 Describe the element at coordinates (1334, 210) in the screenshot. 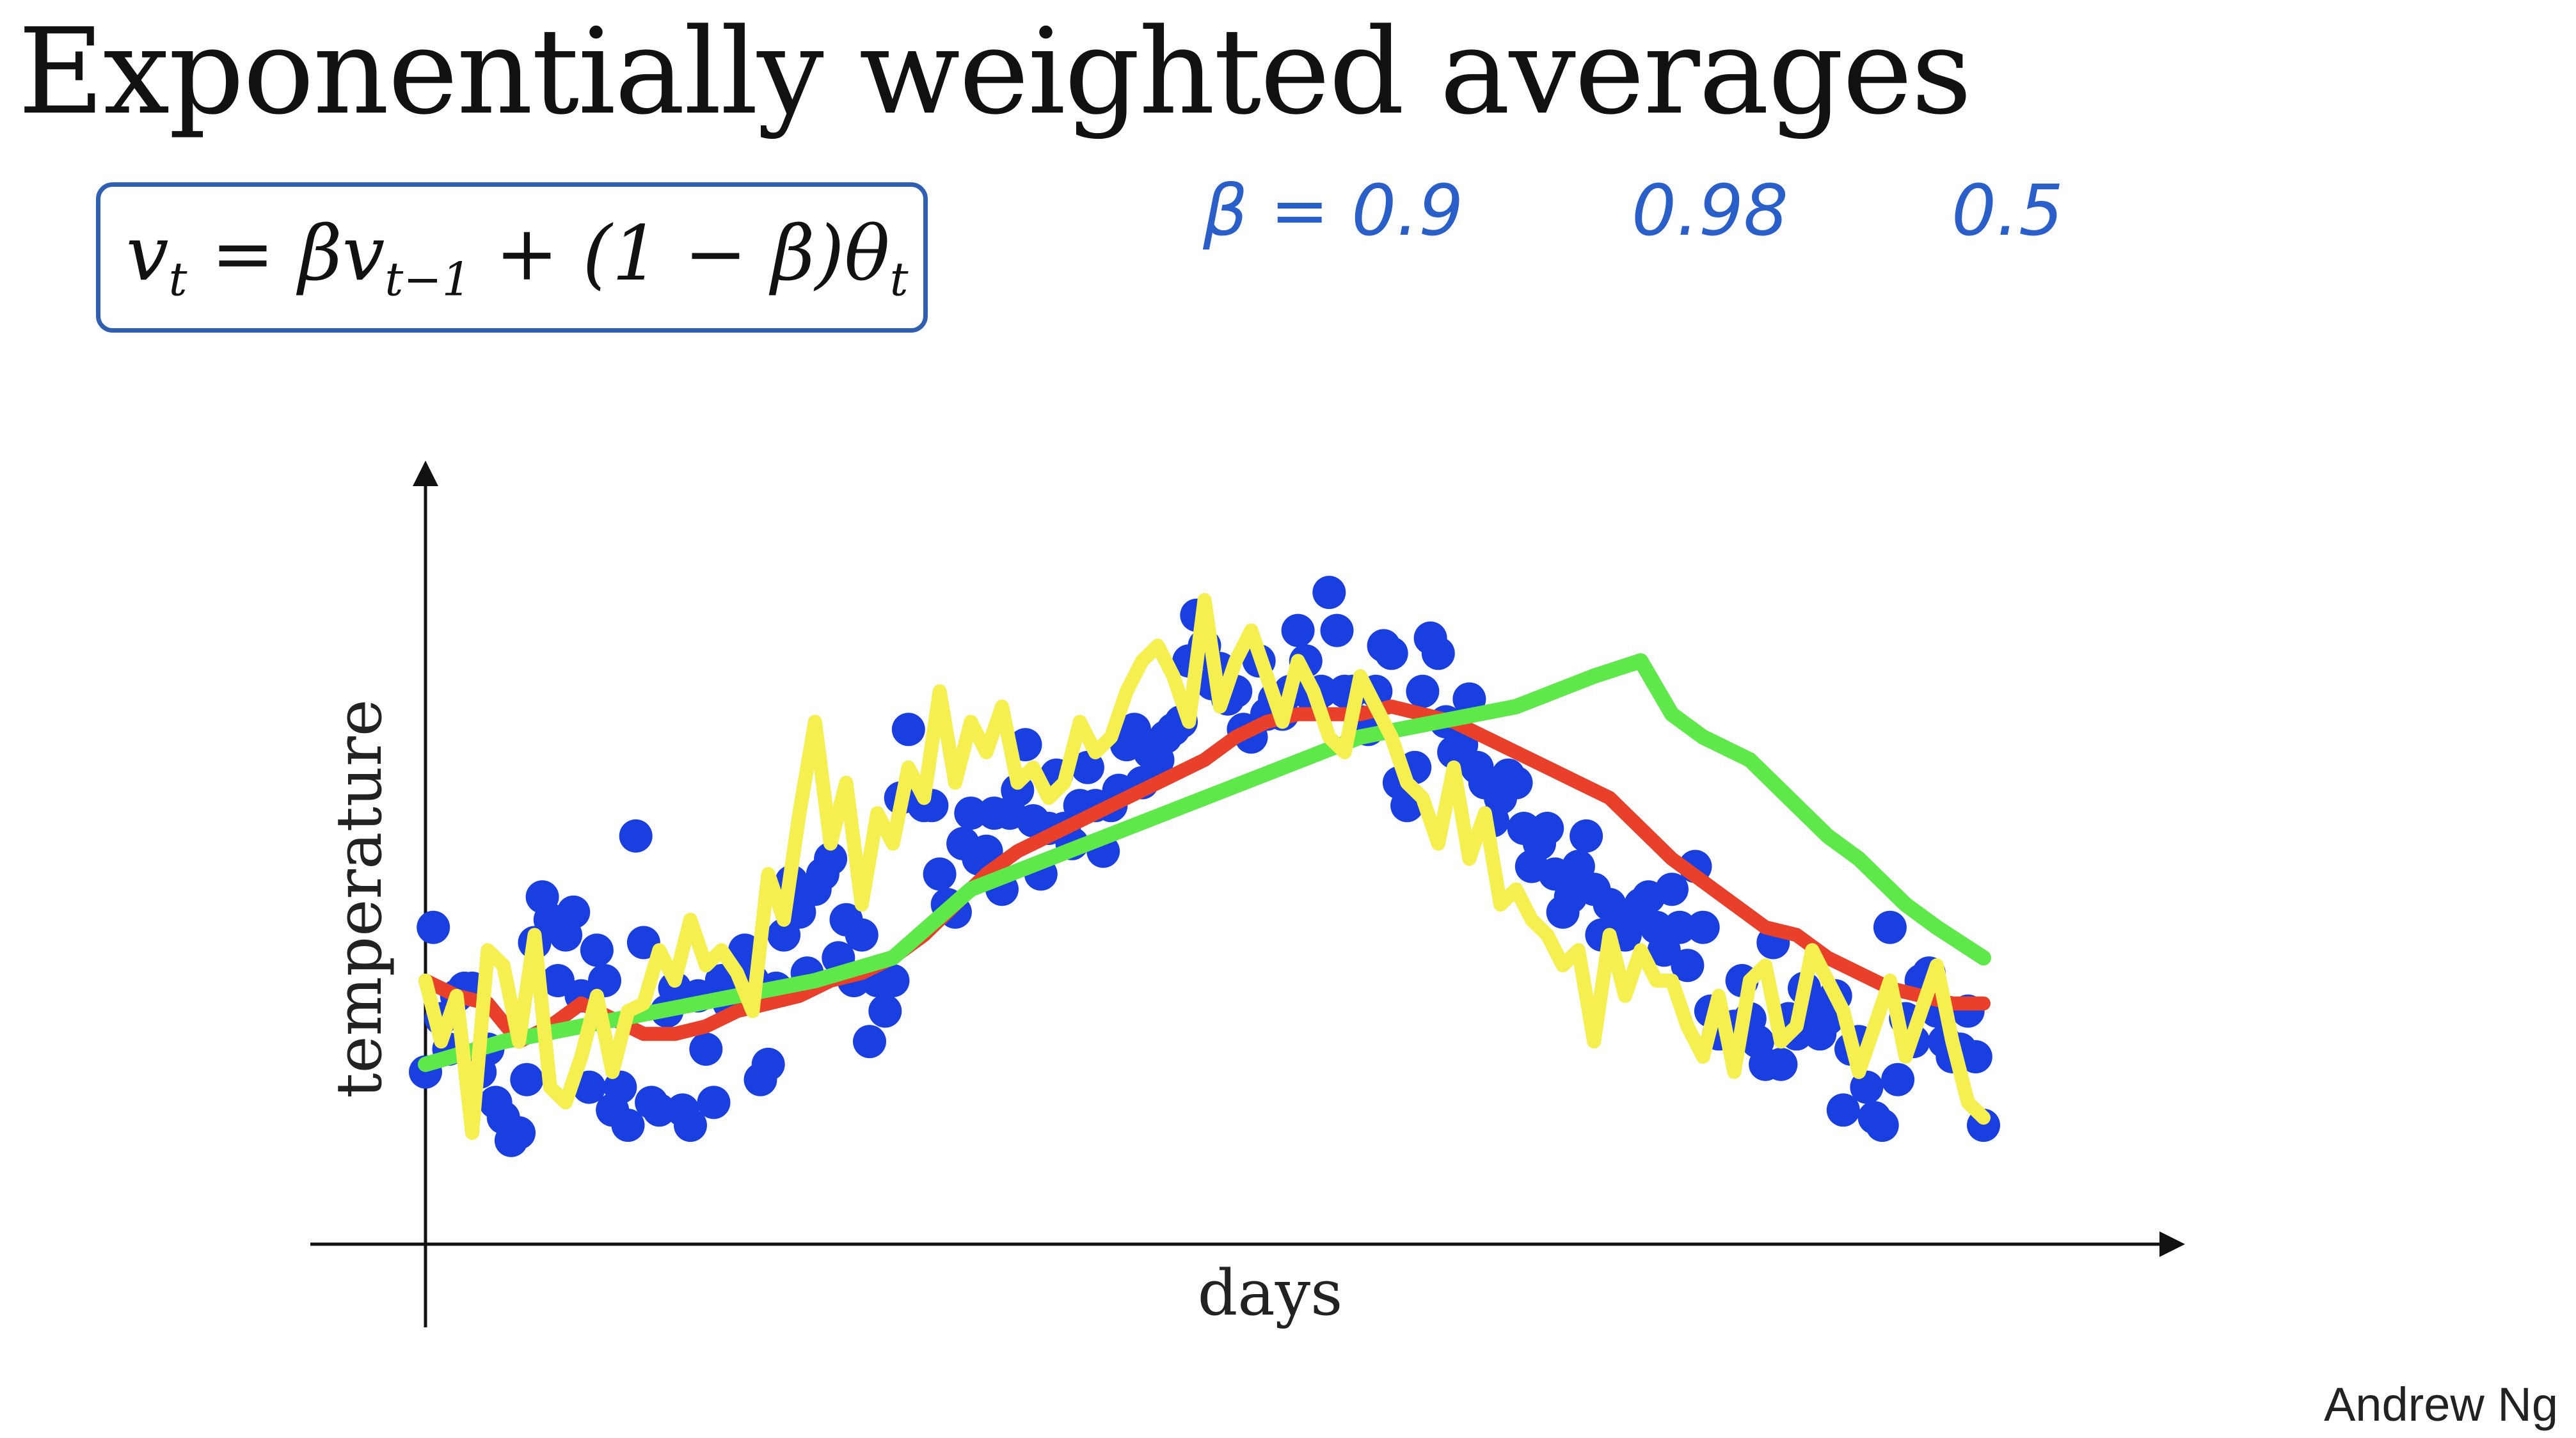

I see `beta-note-0-9: β = 0.9` at that location.